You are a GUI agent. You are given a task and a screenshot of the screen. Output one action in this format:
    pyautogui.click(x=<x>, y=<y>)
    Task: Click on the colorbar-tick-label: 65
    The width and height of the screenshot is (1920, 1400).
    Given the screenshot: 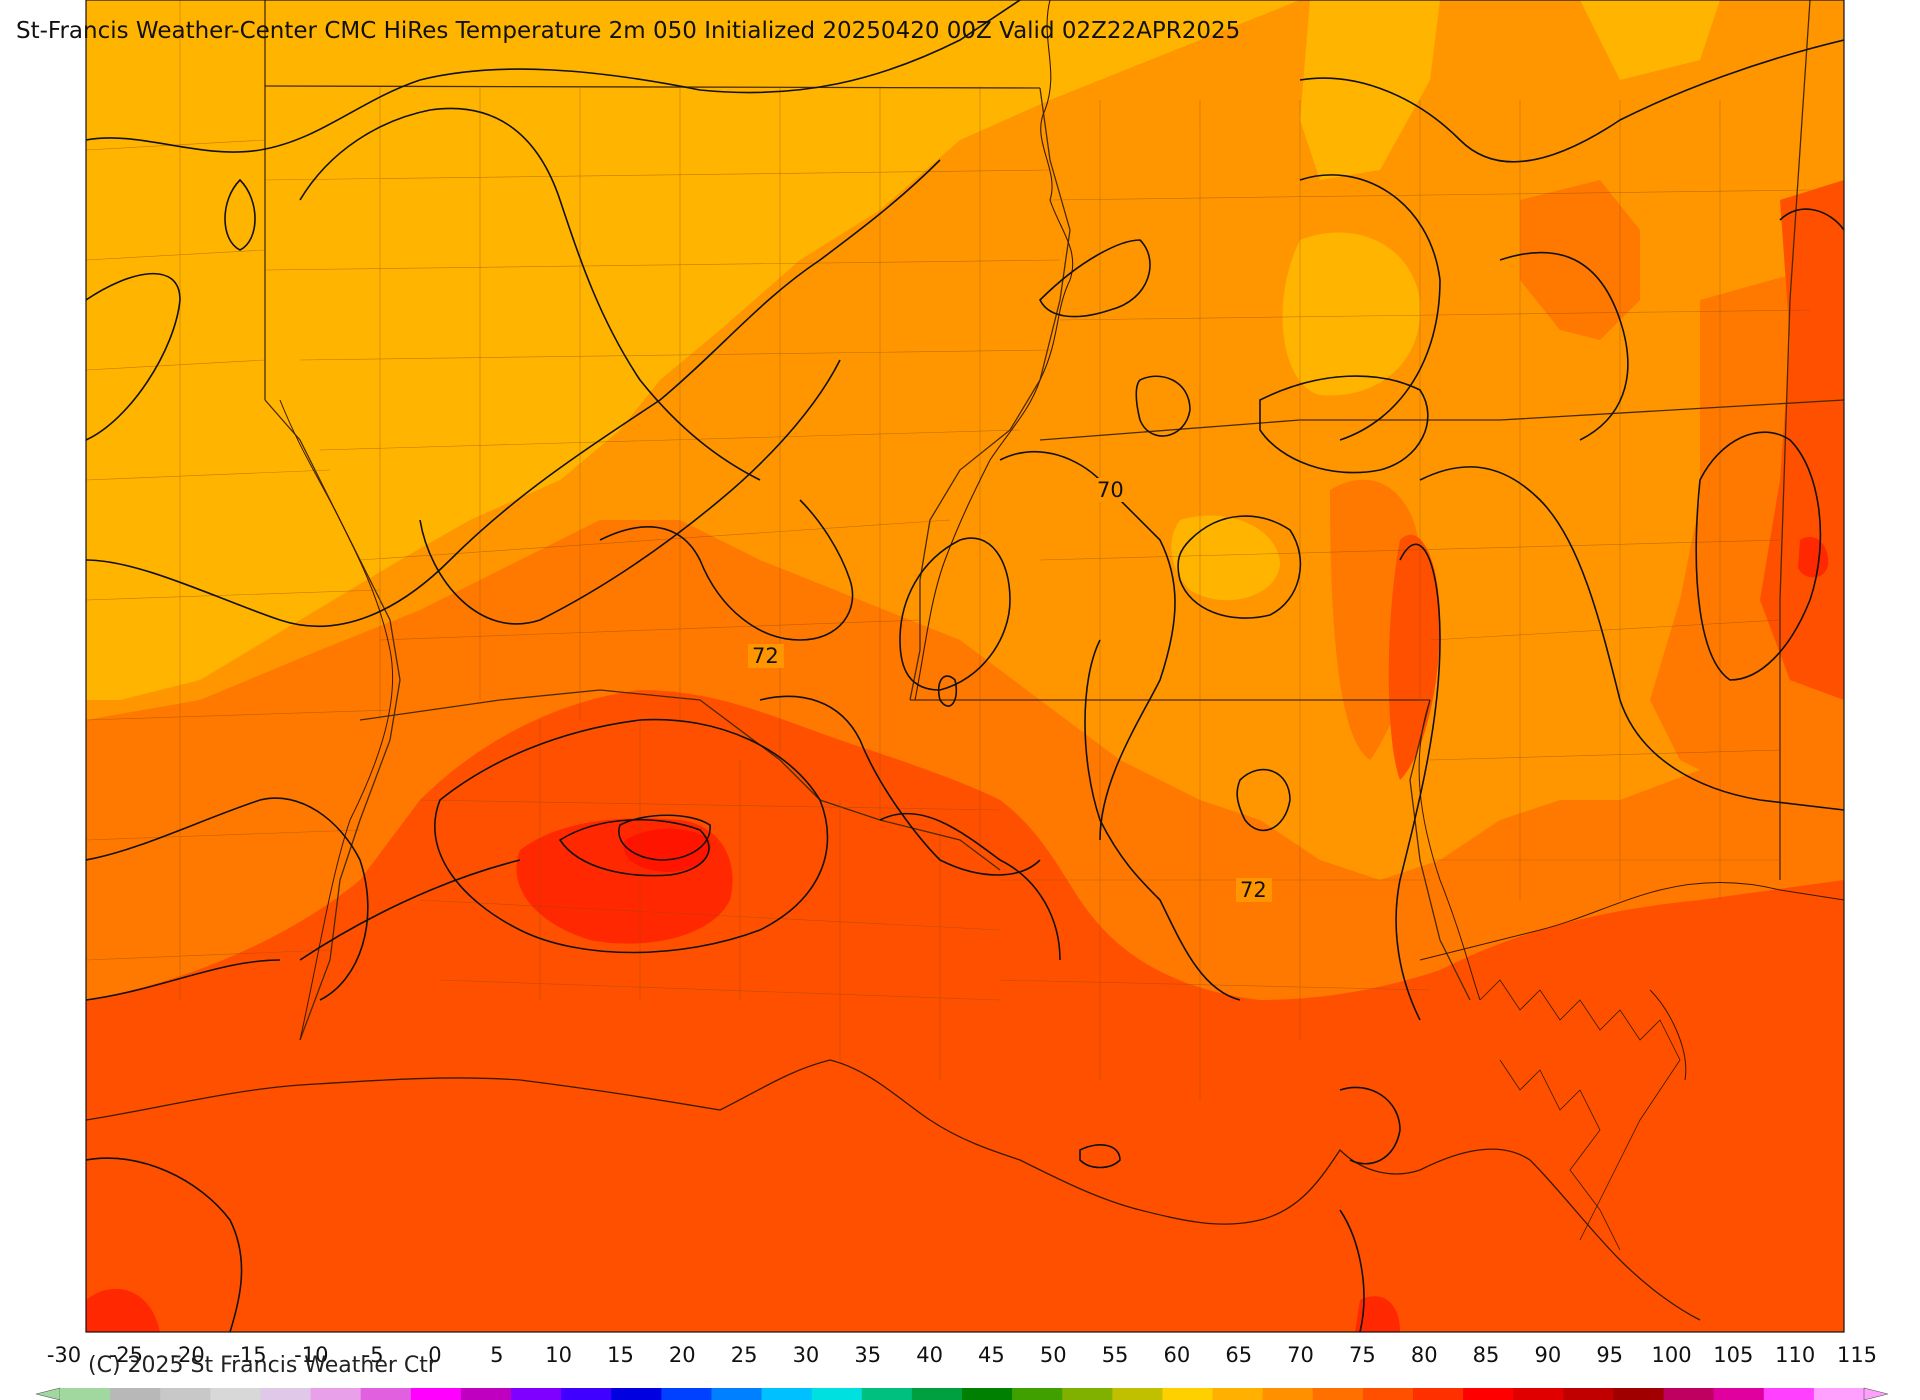 What is the action you would take?
    pyautogui.click(x=1238, y=1355)
    